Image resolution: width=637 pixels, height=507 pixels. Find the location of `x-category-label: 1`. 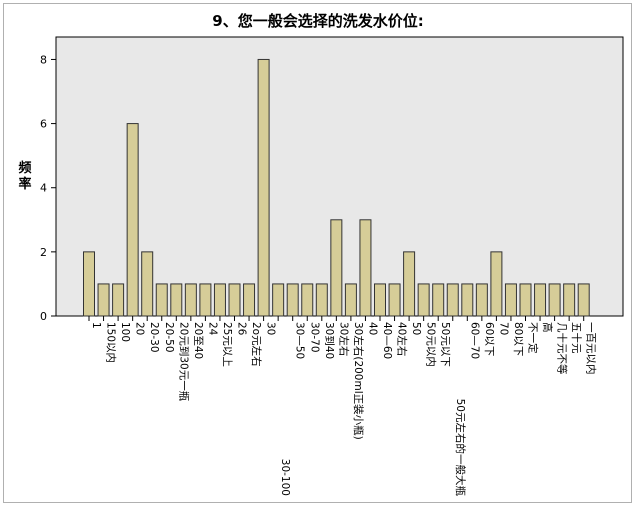

x-category-label: 1 is located at coordinates (96, 325).